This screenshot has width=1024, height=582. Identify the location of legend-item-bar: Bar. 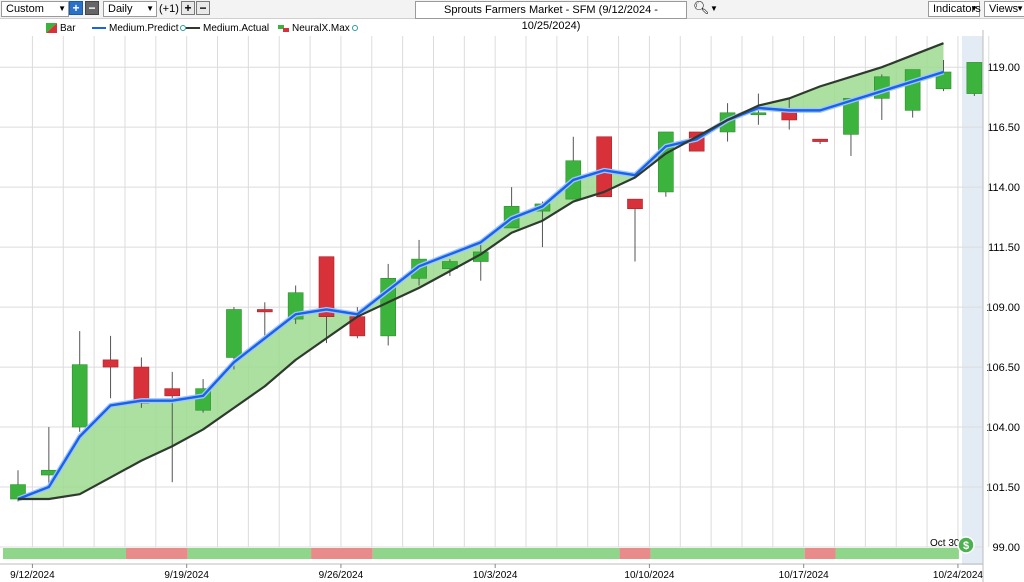
(61, 29).